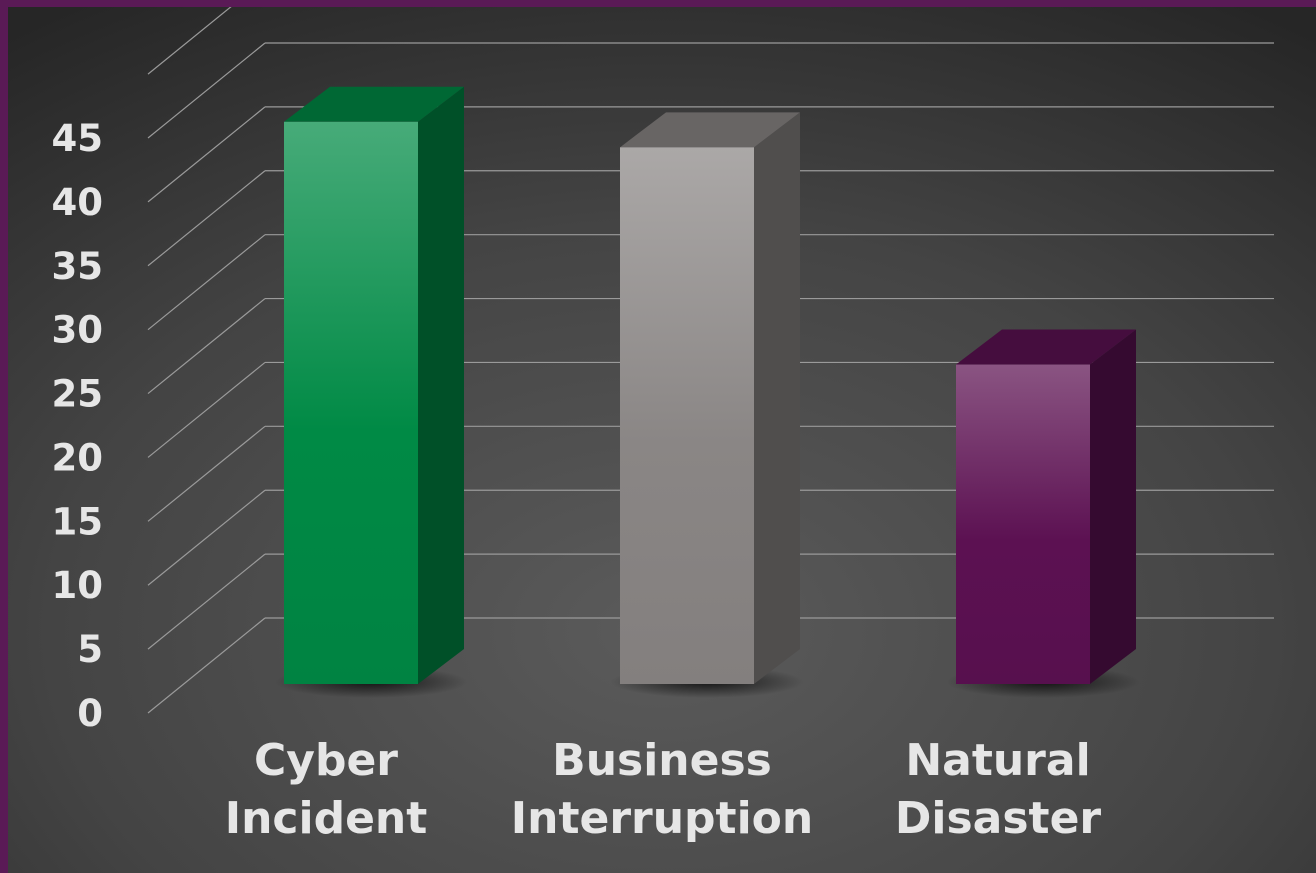  What do you see at coordinates (78, 426) in the screenshot?
I see `y-axis-ticks: 0 5 10 15 20 25 30 35 40 45` at bounding box center [78, 426].